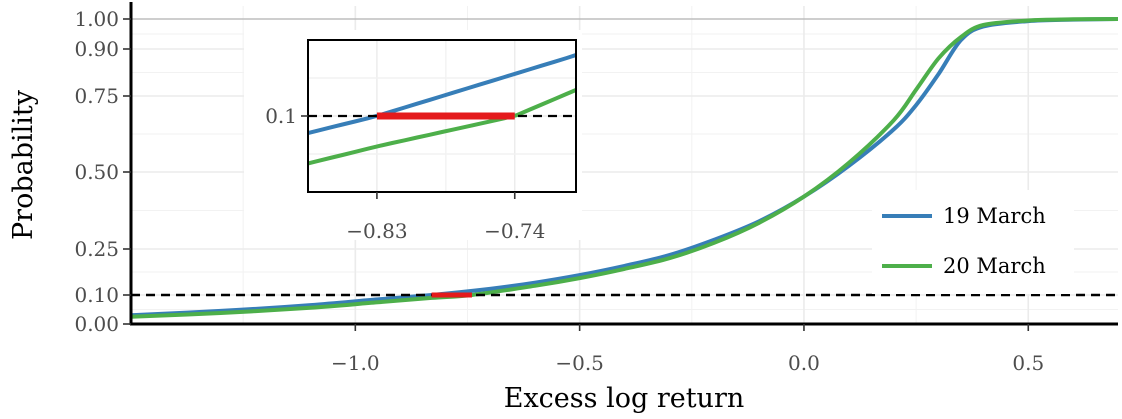 This screenshot has width=1122, height=419. What do you see at coordinates (376, 231) in the screenshot?
I see `inset-x-tick-label: −0.83` at bounding box center [376, 231].